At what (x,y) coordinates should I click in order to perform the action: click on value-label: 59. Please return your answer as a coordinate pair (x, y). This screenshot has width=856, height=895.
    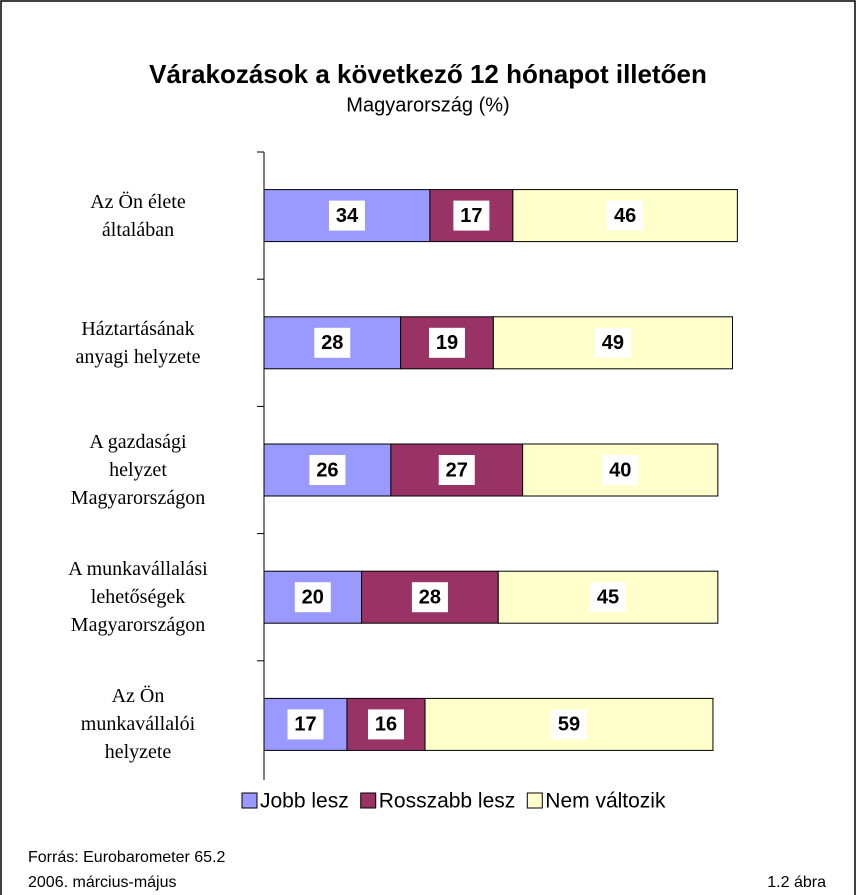
    Looking at the image, I should click on (569, 725).